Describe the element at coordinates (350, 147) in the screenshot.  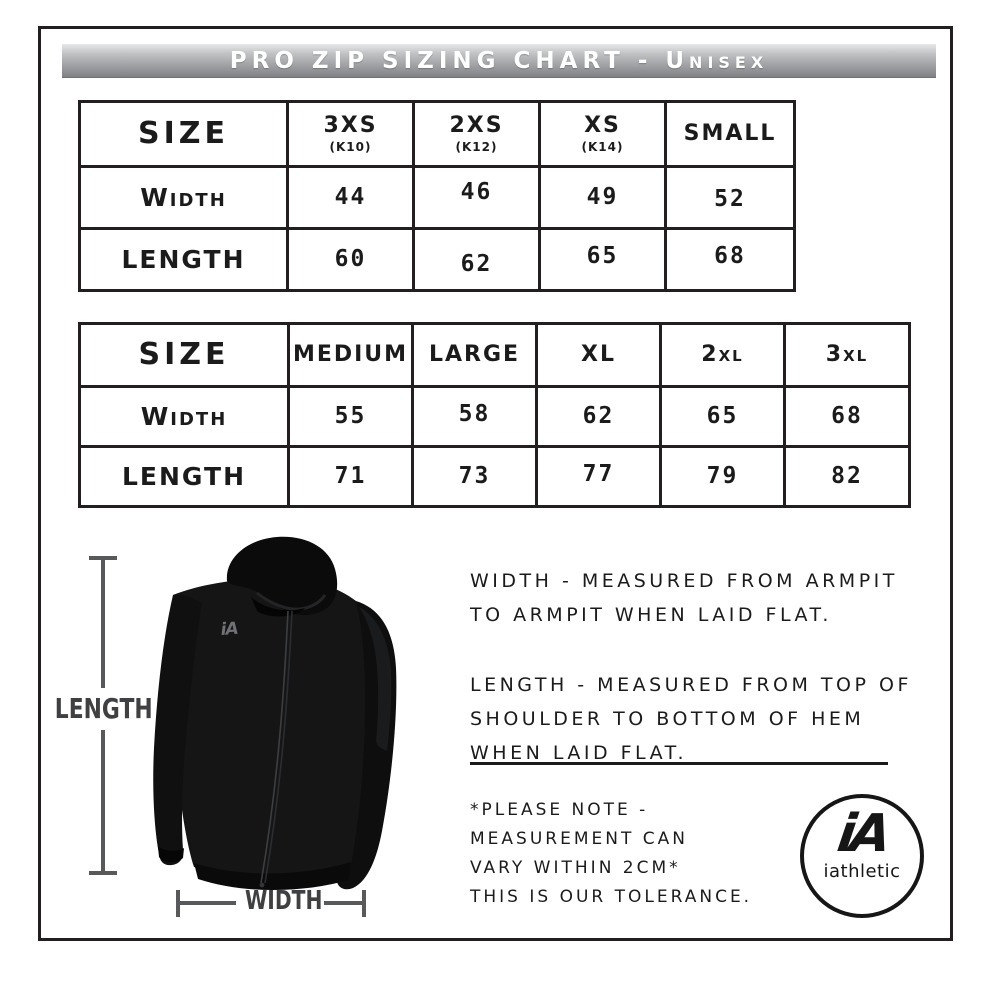
I see `column-header-sub: (K10)` at that location.